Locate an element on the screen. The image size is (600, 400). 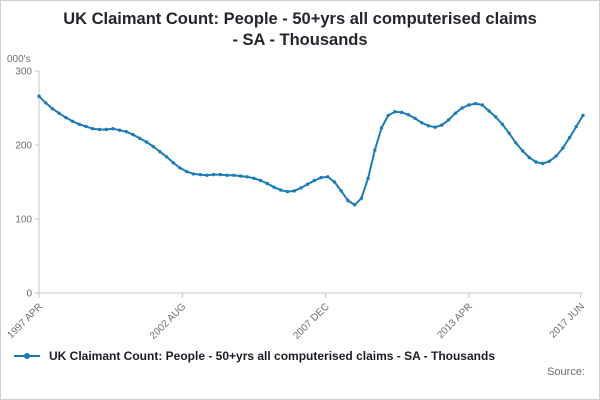
y-tick-label: 0 is located at coordinates (29, 294).